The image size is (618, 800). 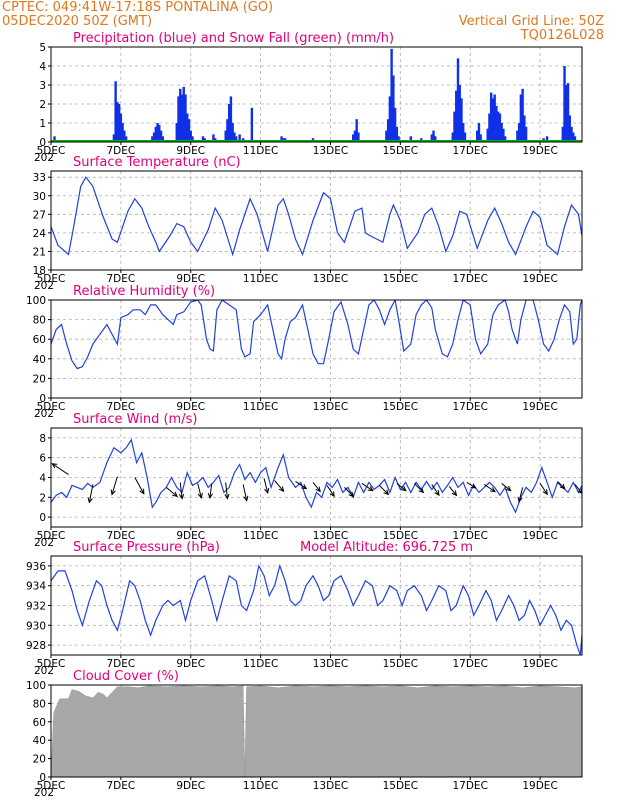 I want to click on cloud-area, so click(x=316, y=731).